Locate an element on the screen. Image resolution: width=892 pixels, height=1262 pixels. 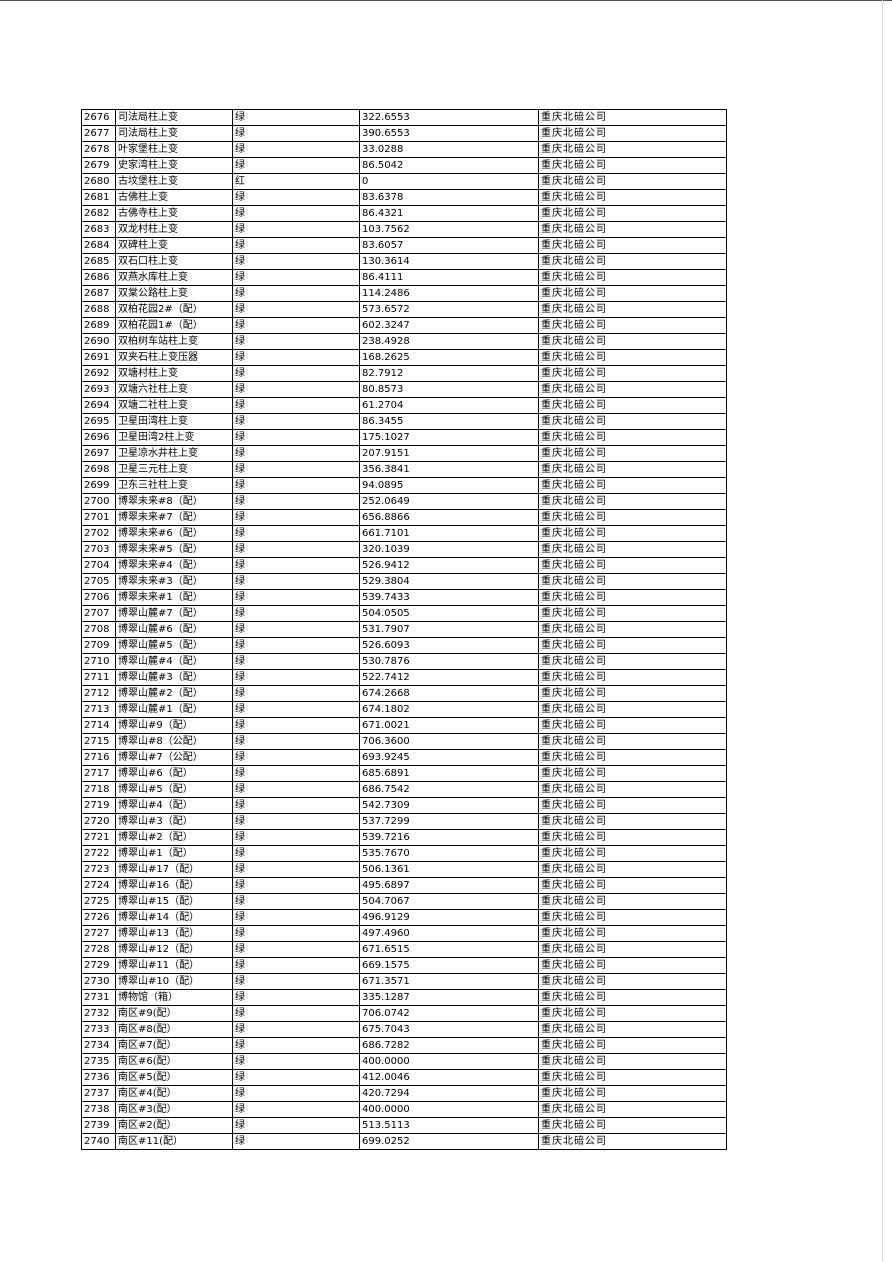
station-name-cell: 双柏花园2#（配） is located at coordinates (174, 309).